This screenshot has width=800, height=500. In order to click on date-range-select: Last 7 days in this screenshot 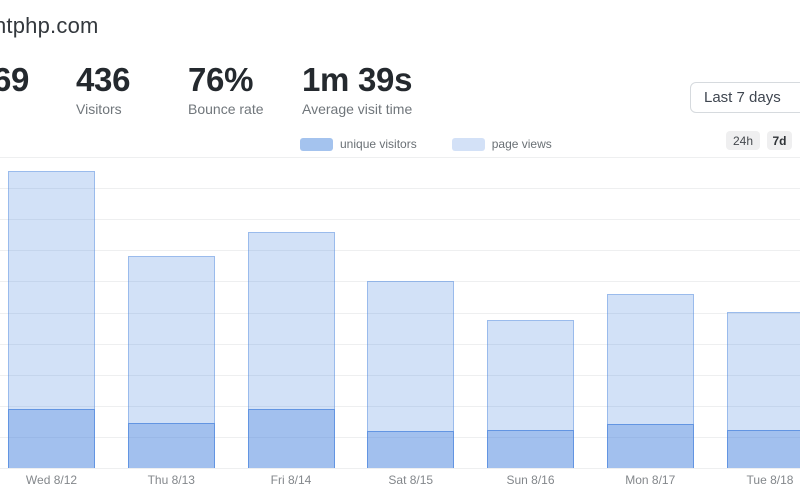, I will do `click(745, 97)`.